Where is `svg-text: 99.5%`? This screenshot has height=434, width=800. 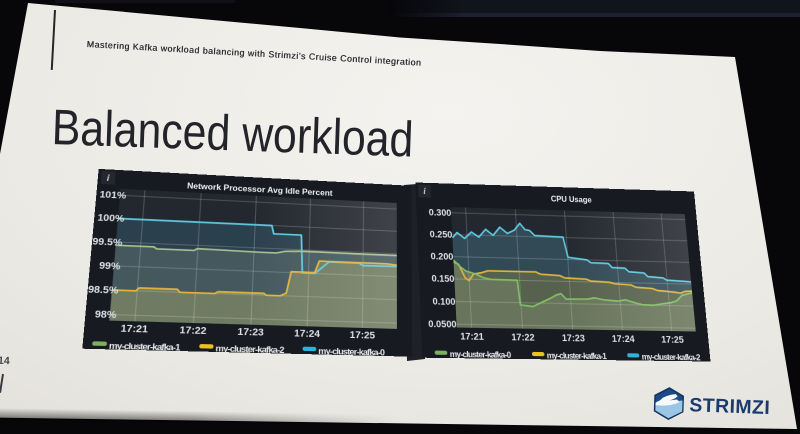 svg-text: 99.5% is located at coordinates (107, 242).